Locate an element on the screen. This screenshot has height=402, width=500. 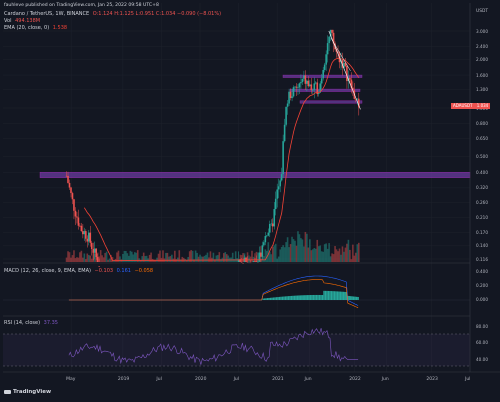
price-tick-label: 2.400 is located at coordinates (482, 47).